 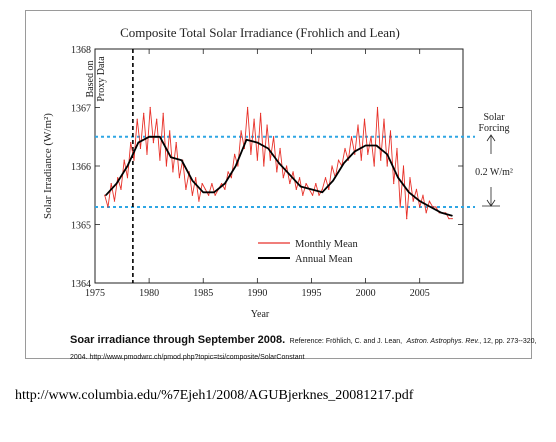 What do you see at coordinates (81, 167) in the screenshot?
I see `y-tick-label: 1366` at bounding box center [81, 167].